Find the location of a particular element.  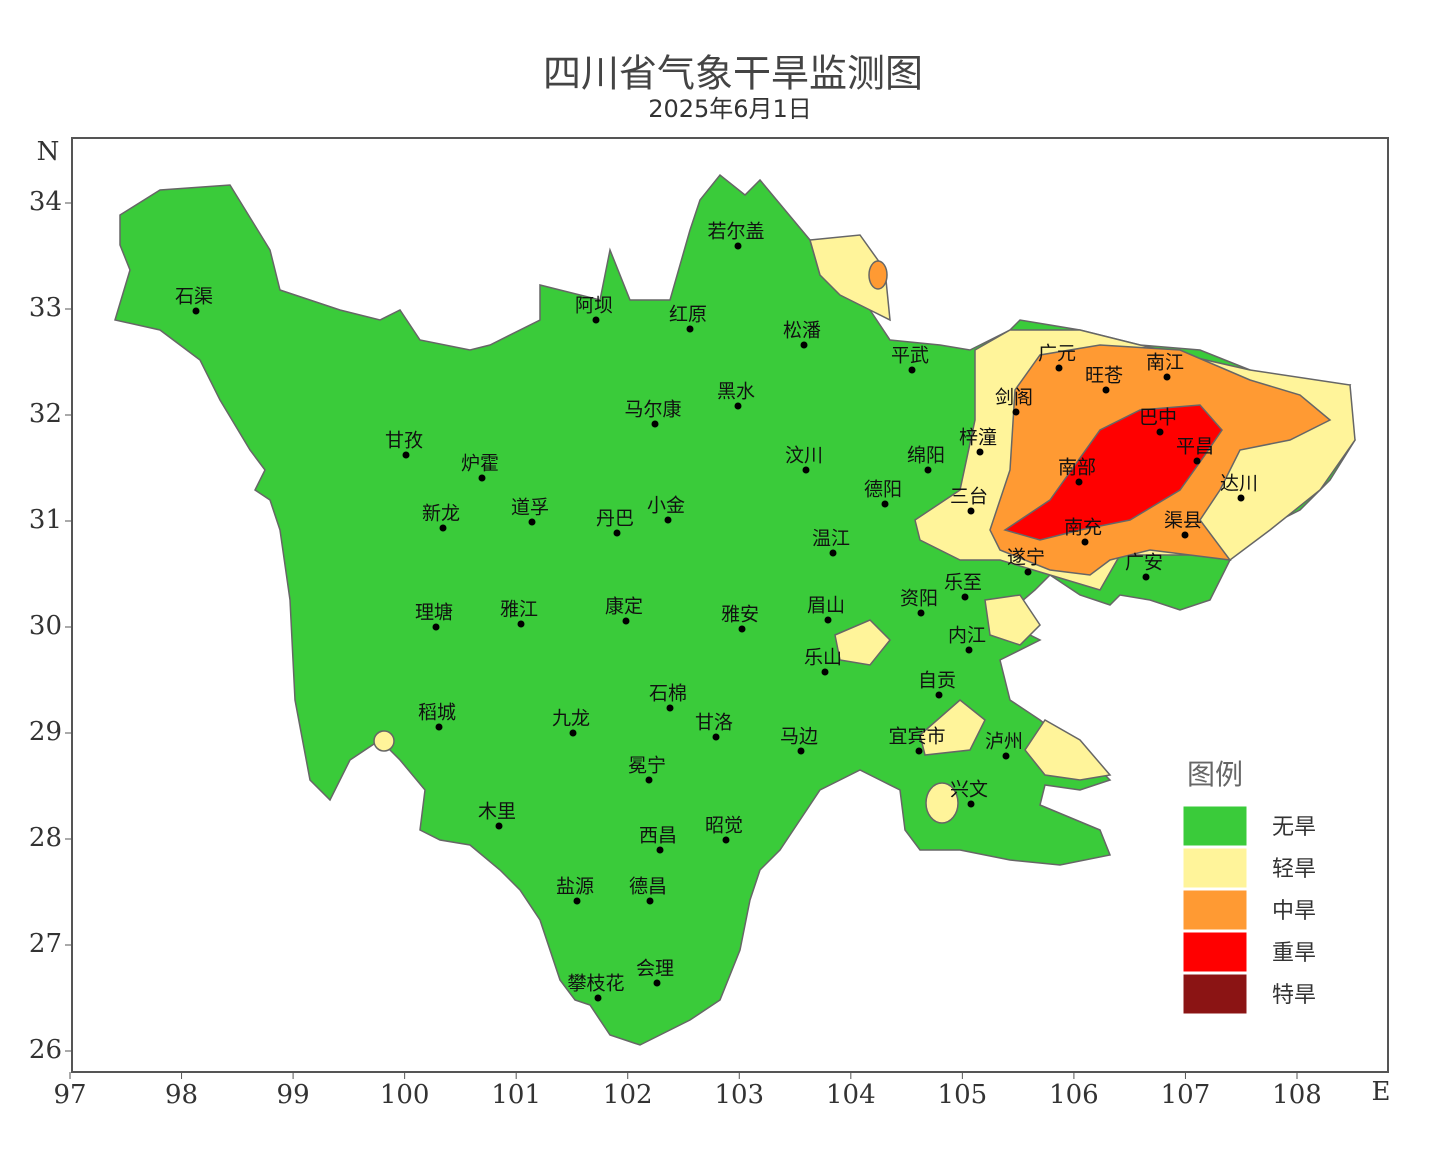

y-tick-label: 31 is located at coordinates (45, 520).